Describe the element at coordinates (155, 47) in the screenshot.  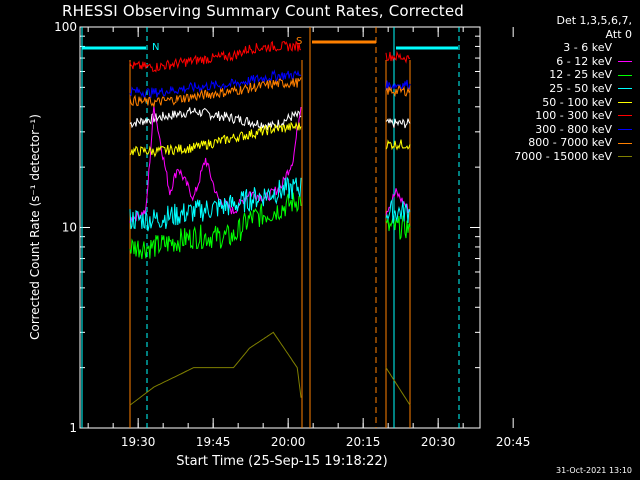
I see `marker-label: N` at that location.